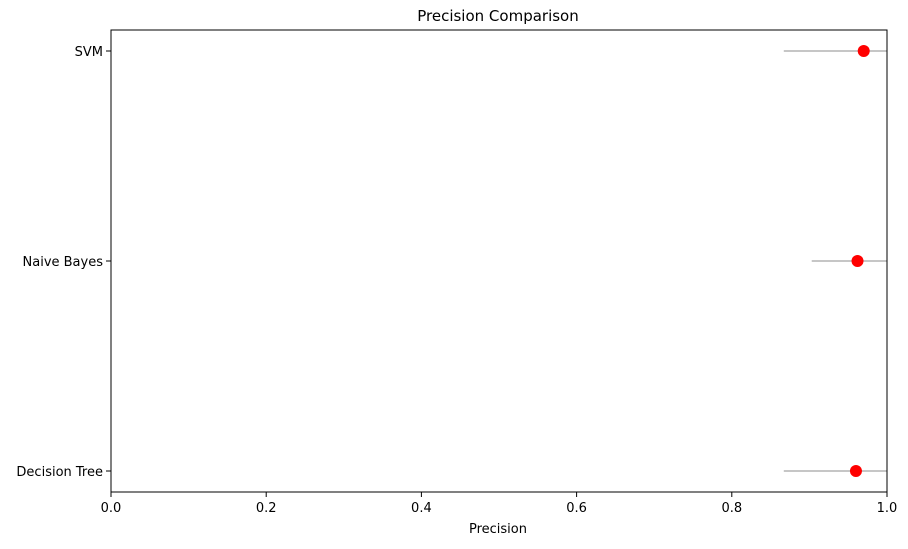 This screenshot has width=908, height=549. Describe the element at coordinates (498, 529) in the screenshot. I see `x-axis-label: Precision` at that location.